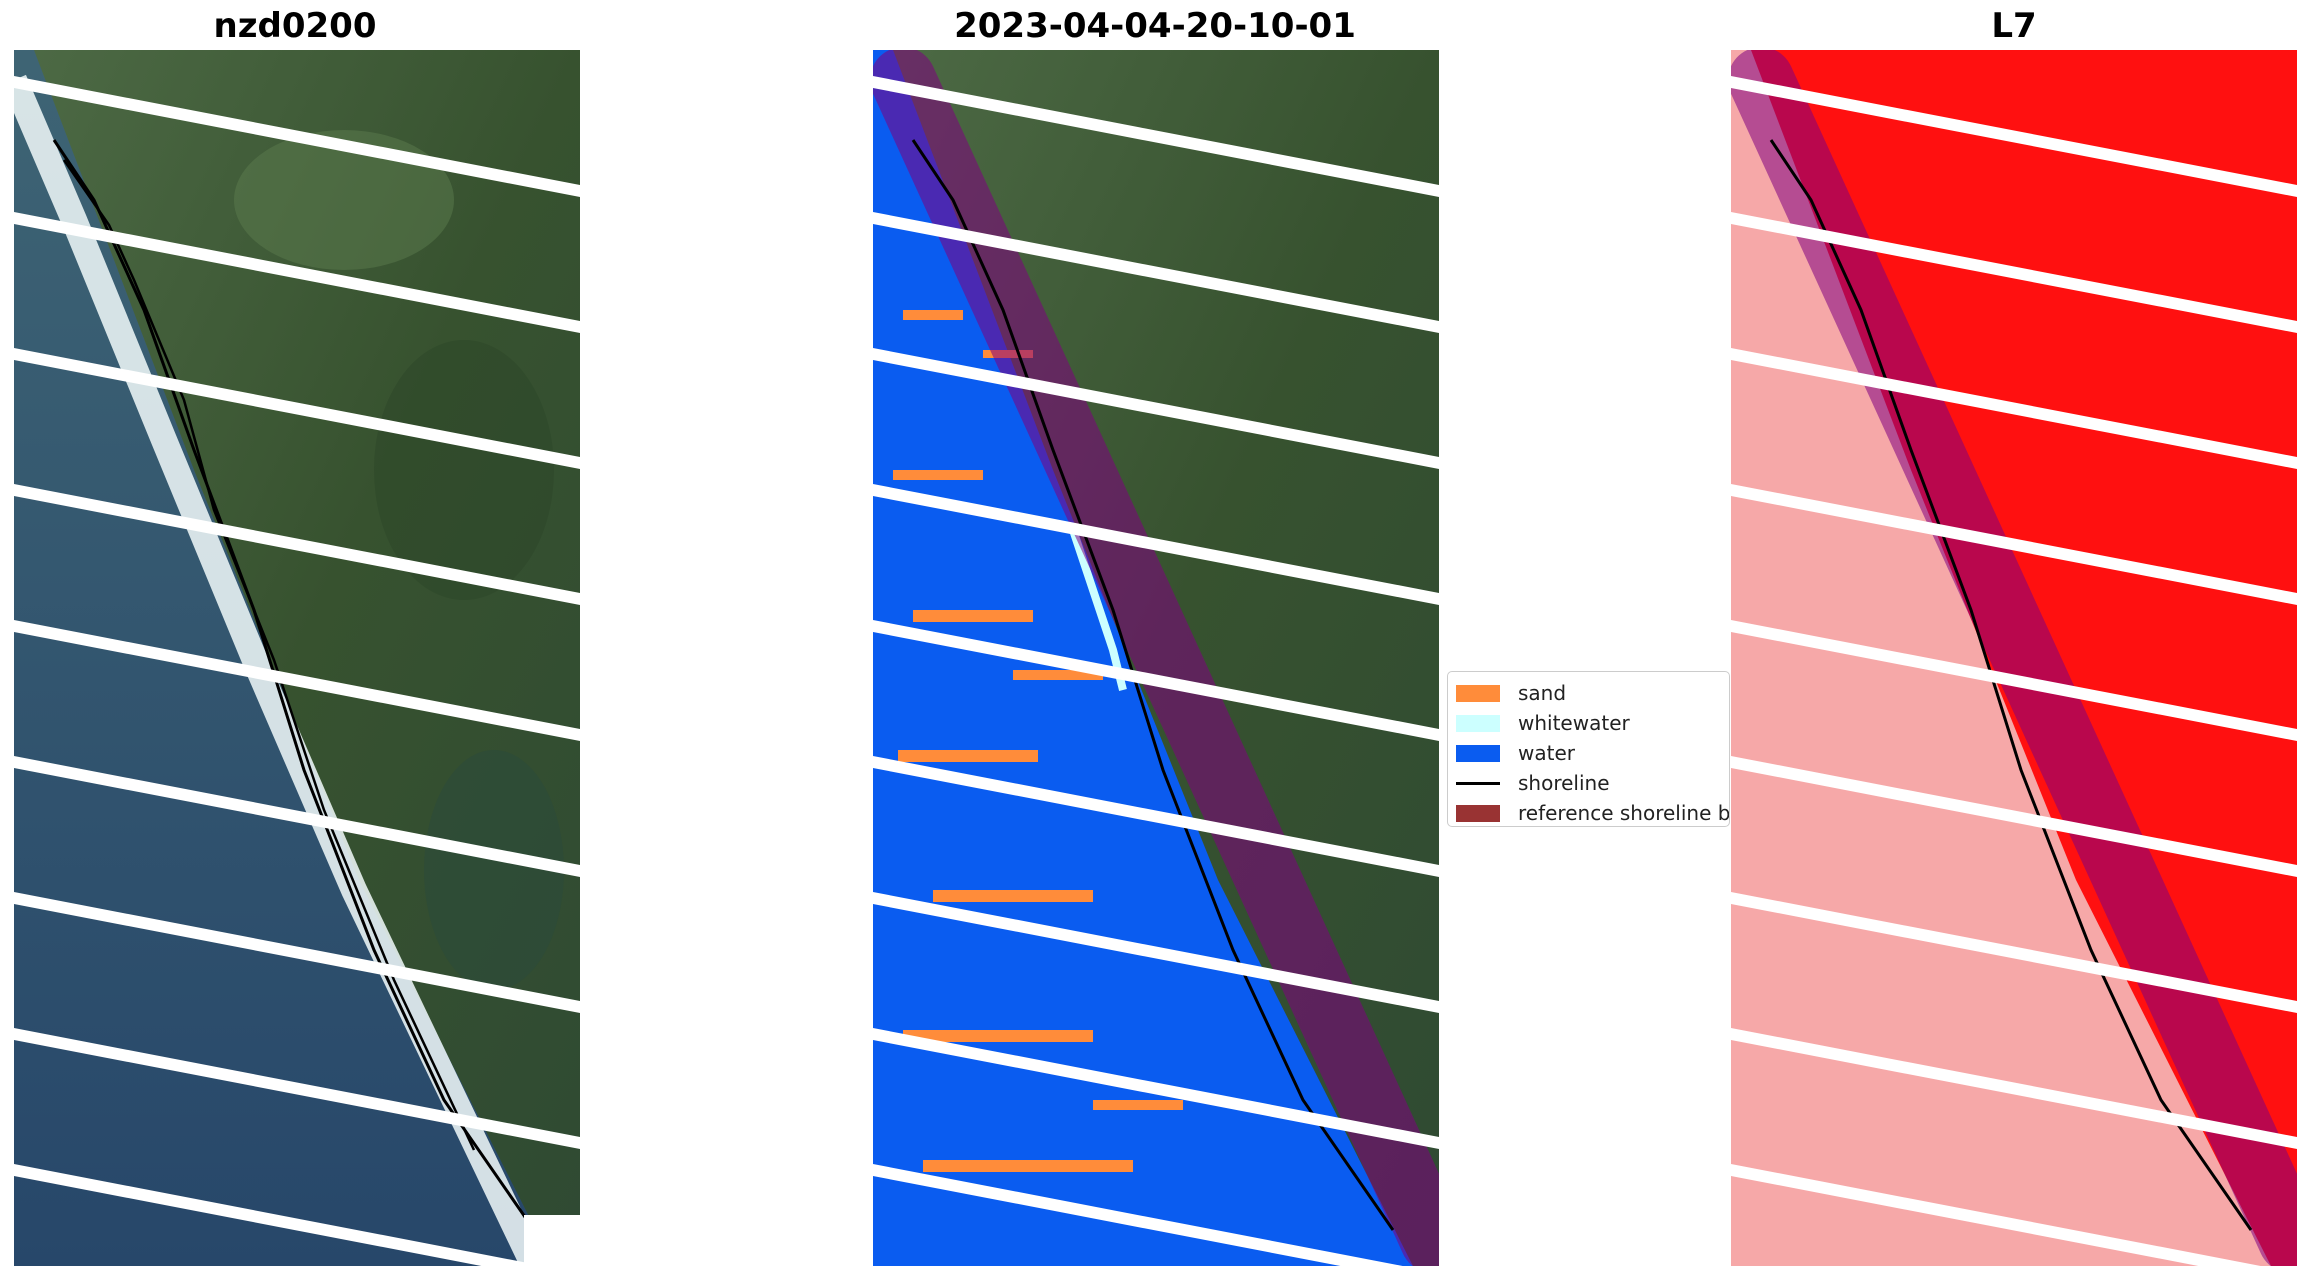  Describe the element at coordinates (1564, 783) in the screenshot. I see `legend-label: shoreline` at that location.